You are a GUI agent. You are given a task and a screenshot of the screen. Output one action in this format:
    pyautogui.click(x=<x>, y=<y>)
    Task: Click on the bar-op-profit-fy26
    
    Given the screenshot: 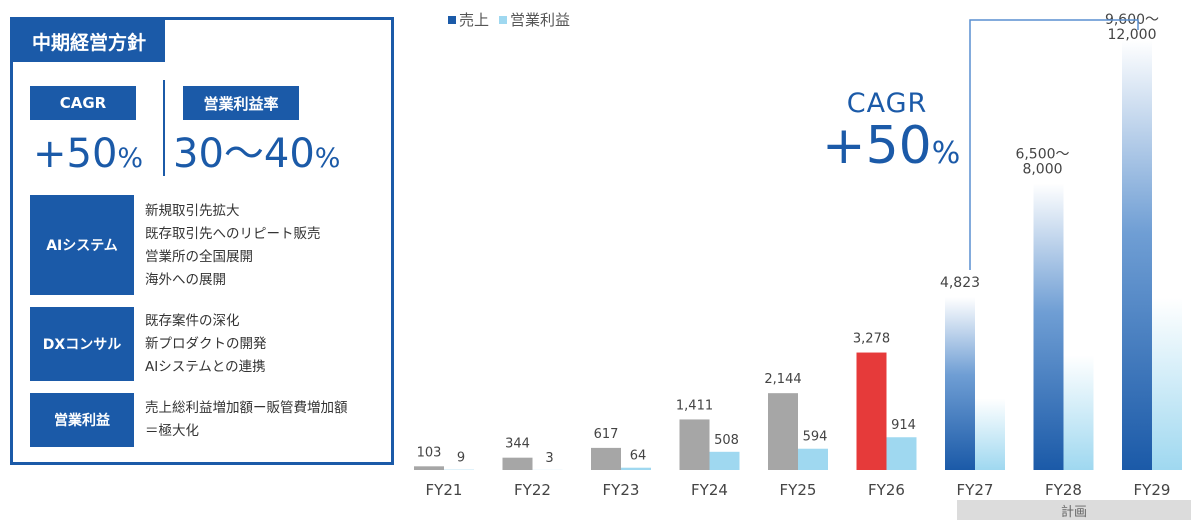 What is the action you would take?
    pyautogui.click(x=901, y=453)
    